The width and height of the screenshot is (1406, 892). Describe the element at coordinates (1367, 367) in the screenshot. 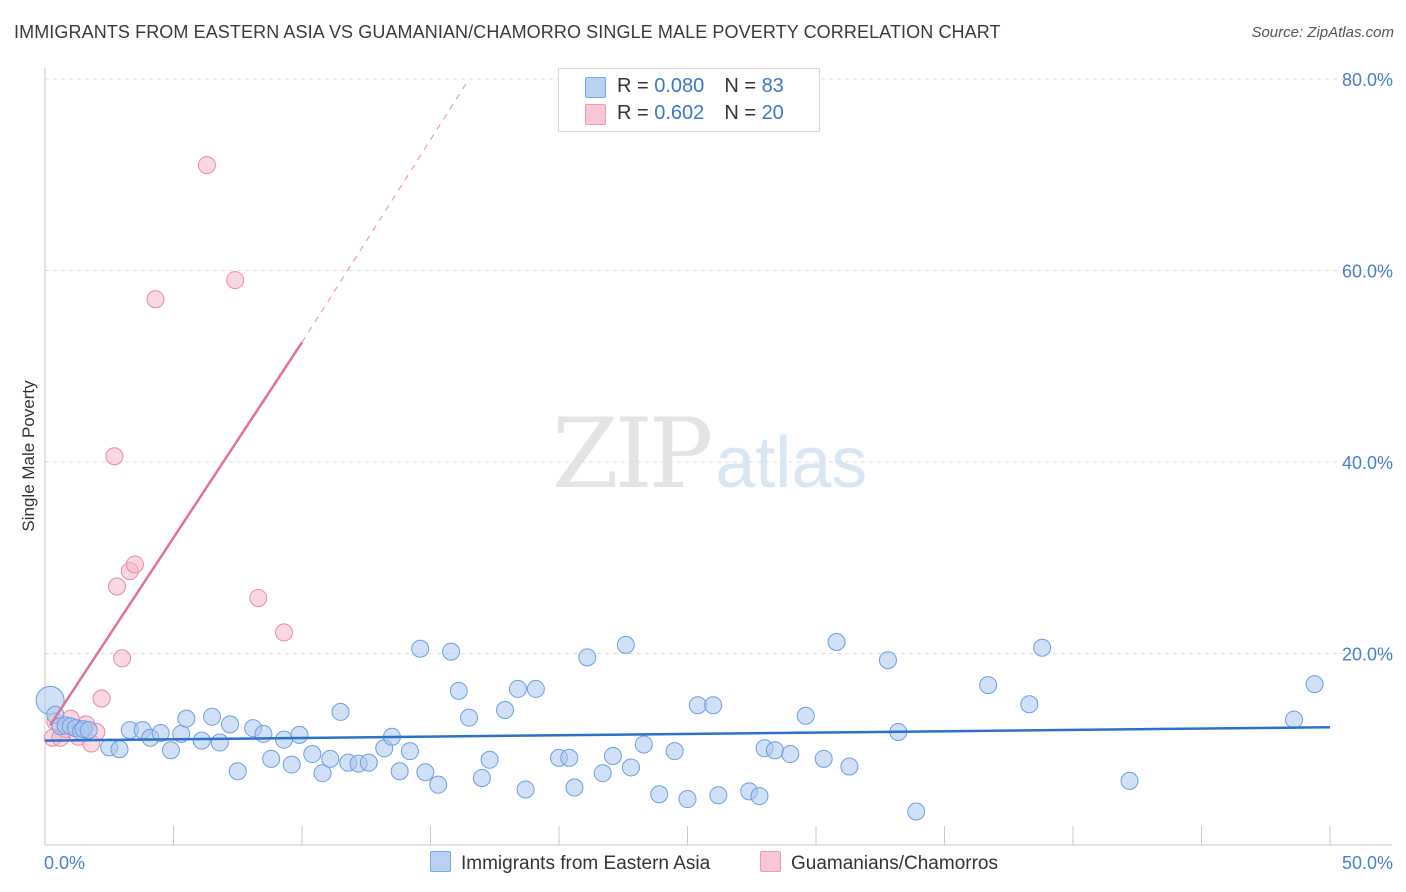

I see `y-tick-labels: 20.0% 40.0% 60.0% 80.0%` at that location.